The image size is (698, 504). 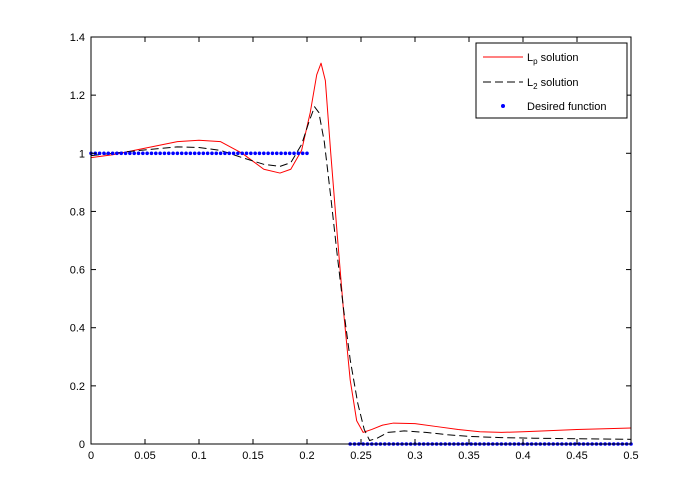 I want to click on y-tick-label: 1.2, so click(x=77, y=96).